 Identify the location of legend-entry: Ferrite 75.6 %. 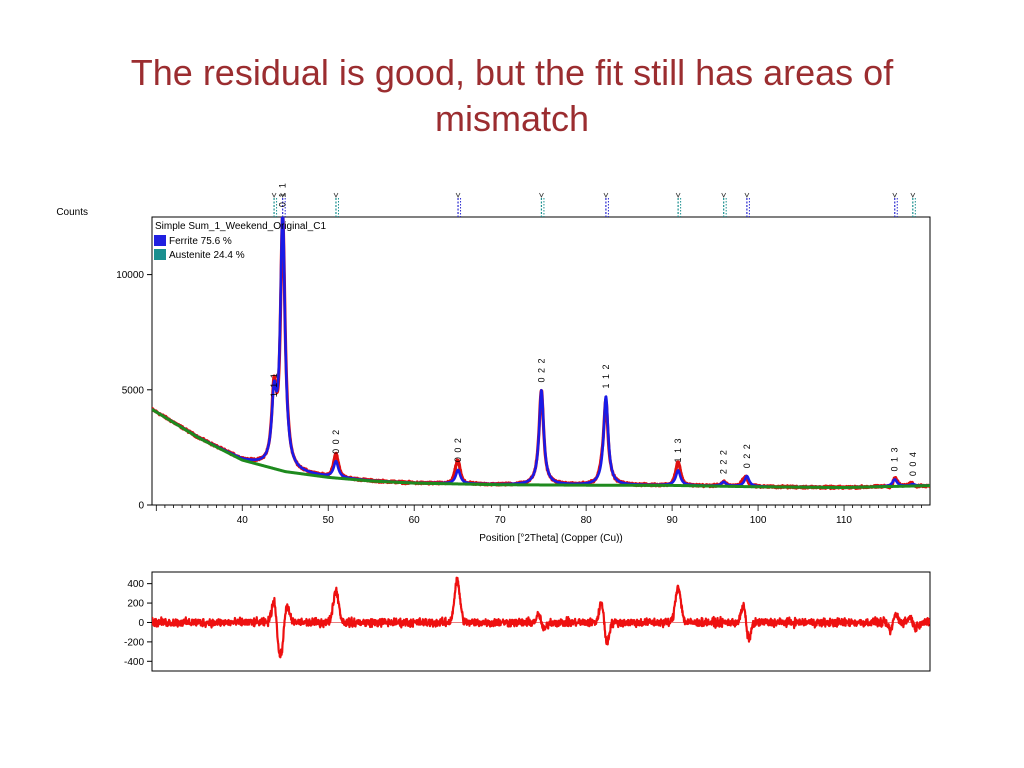
(200, 241).